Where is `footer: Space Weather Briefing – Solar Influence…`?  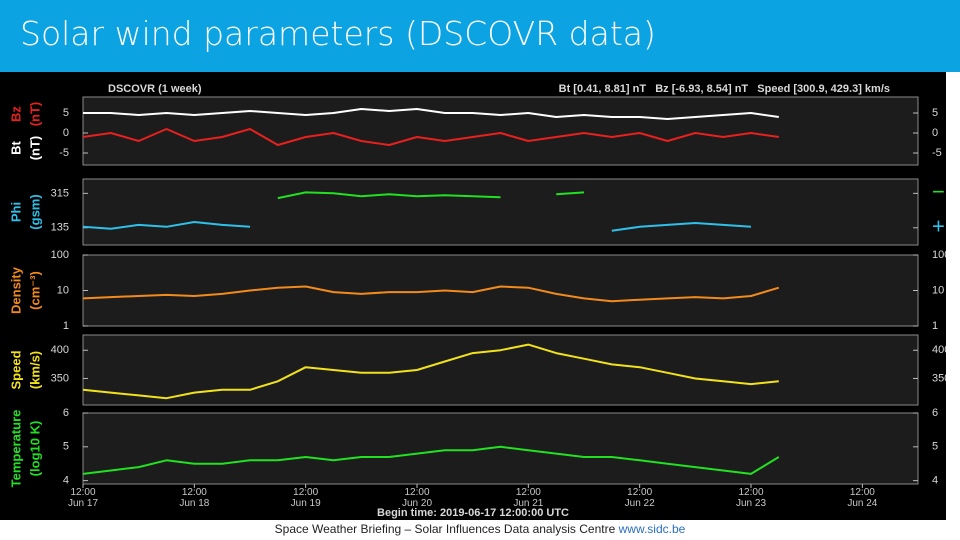
footer: Space Weather Briefing – Solar Influence… is located at coordinates (480, 529).